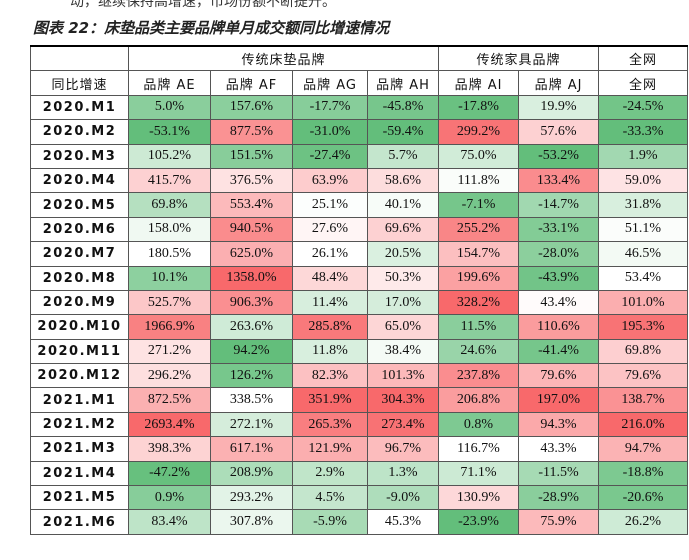  I want to click on value-cell: 75.9%, so click(558, 522).